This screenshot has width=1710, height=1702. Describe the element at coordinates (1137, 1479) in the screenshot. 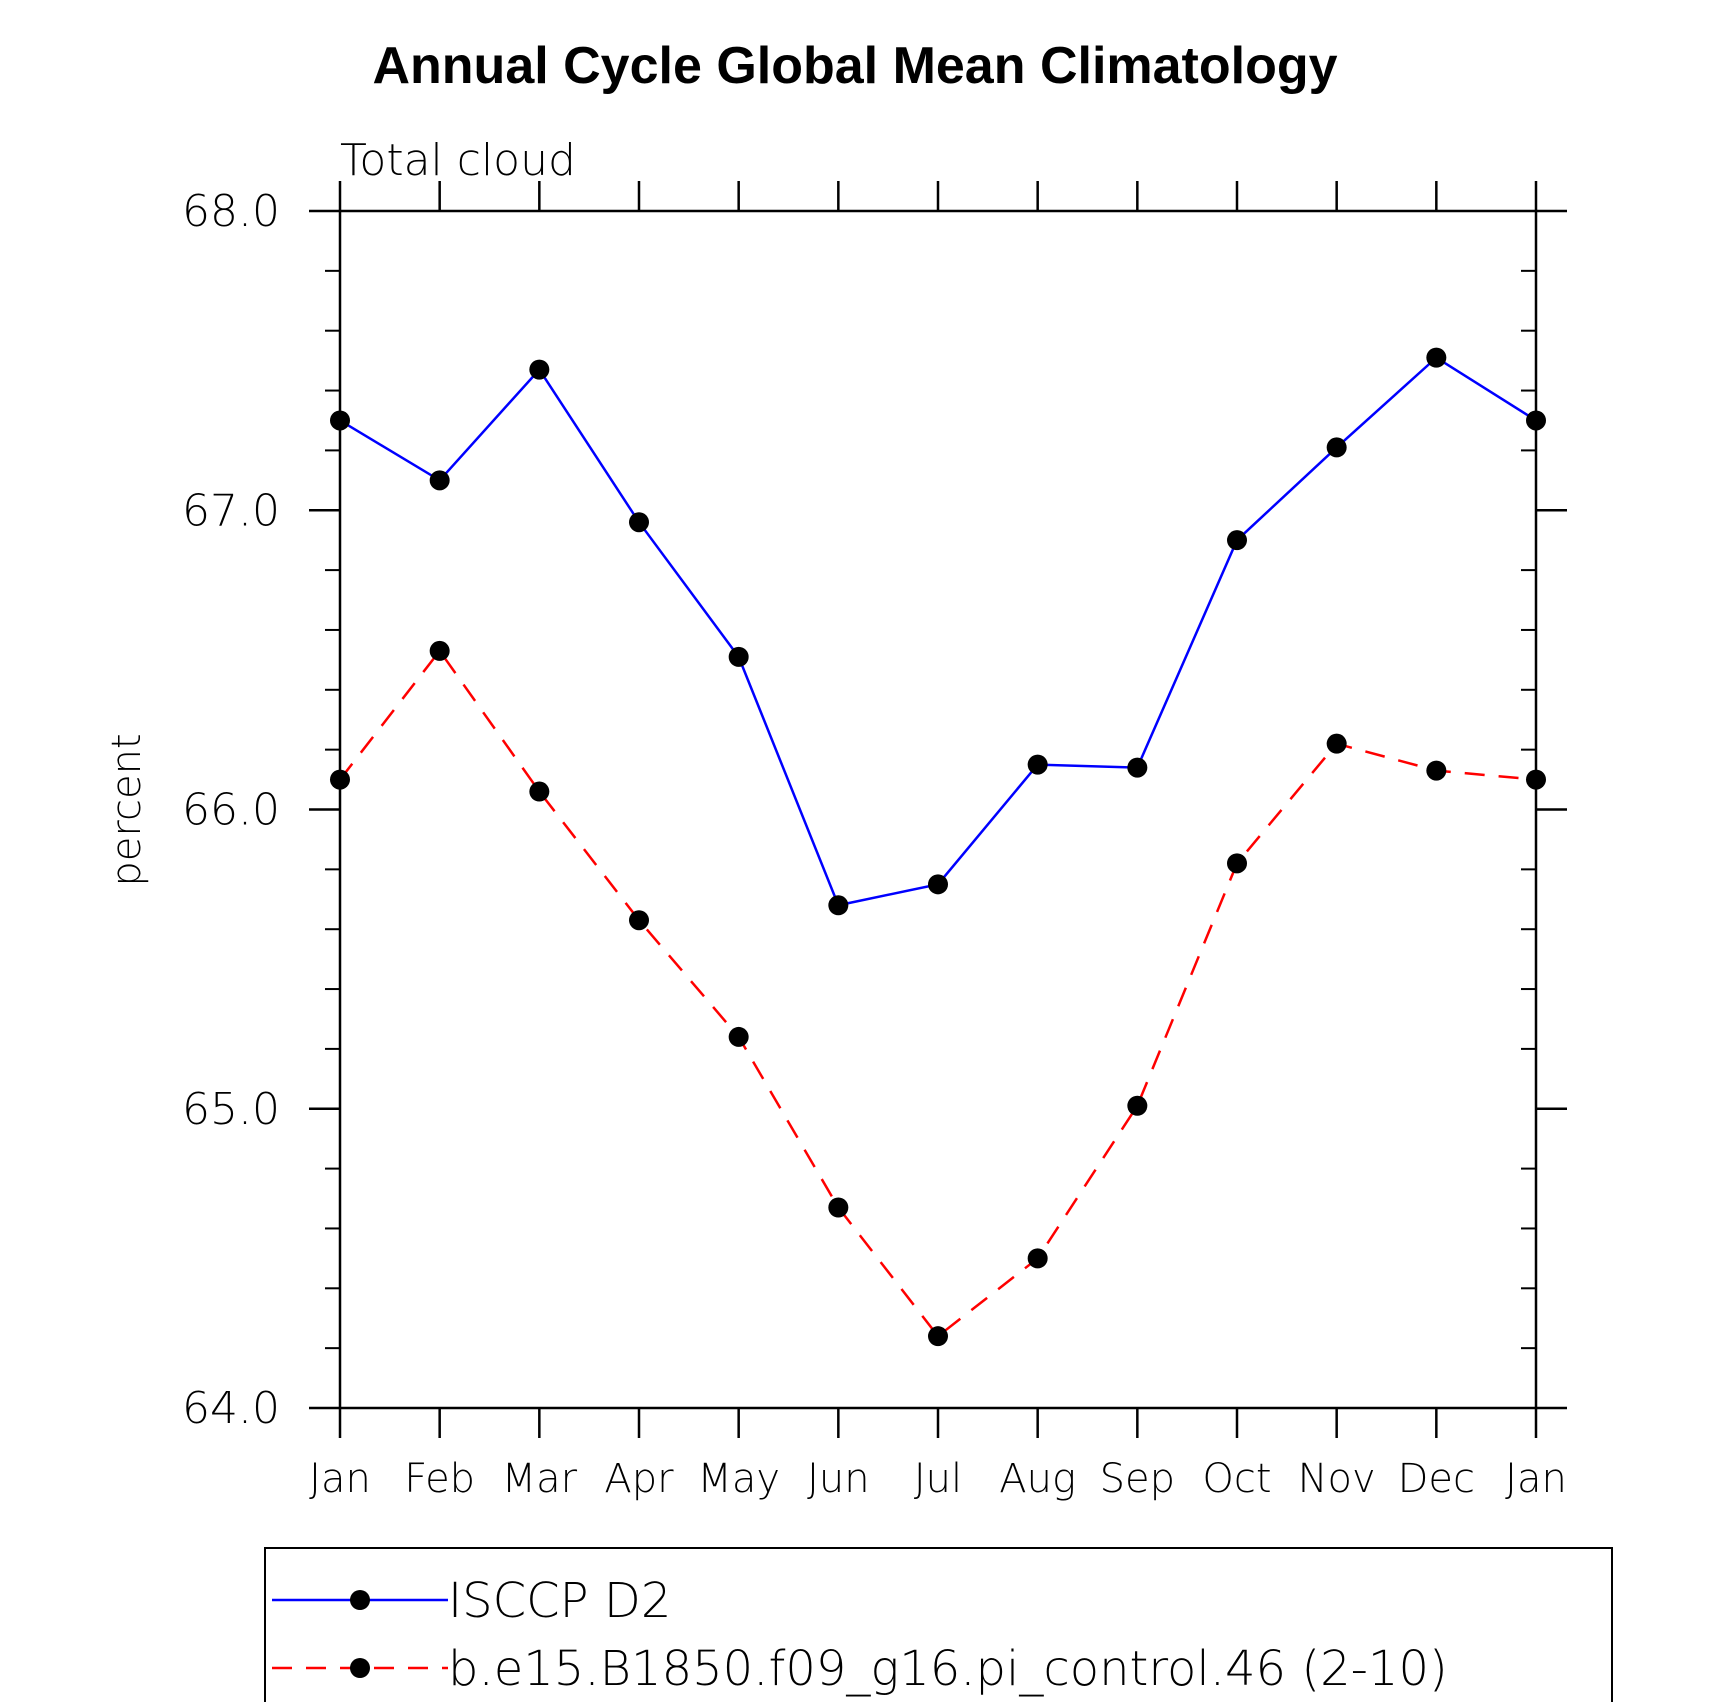

I see `x-tick-label: Sep` at that location.